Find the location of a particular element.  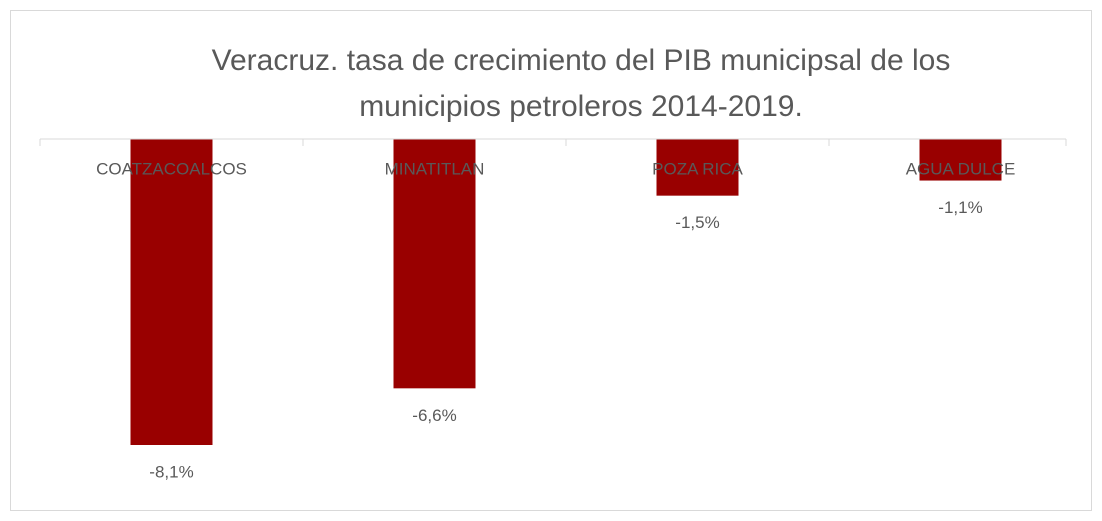

data-label: -6,6% is located at coordinates (434, 415).